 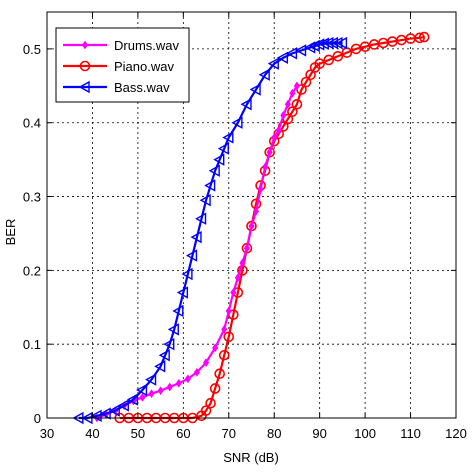 What do you see at coordinates (365, 433) in the screenshot?
I see `x-tick-label: 100` at bounding box center [365, 433].